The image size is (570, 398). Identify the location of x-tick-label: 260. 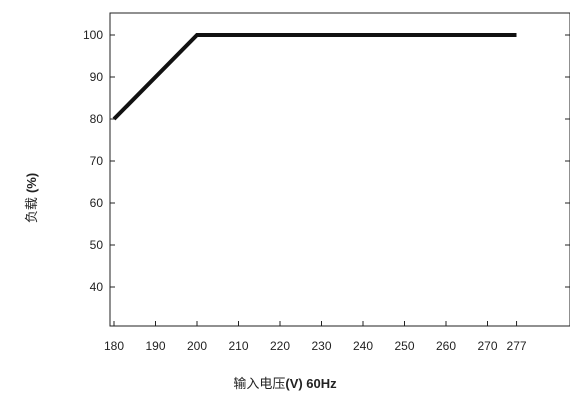
(446, 346).